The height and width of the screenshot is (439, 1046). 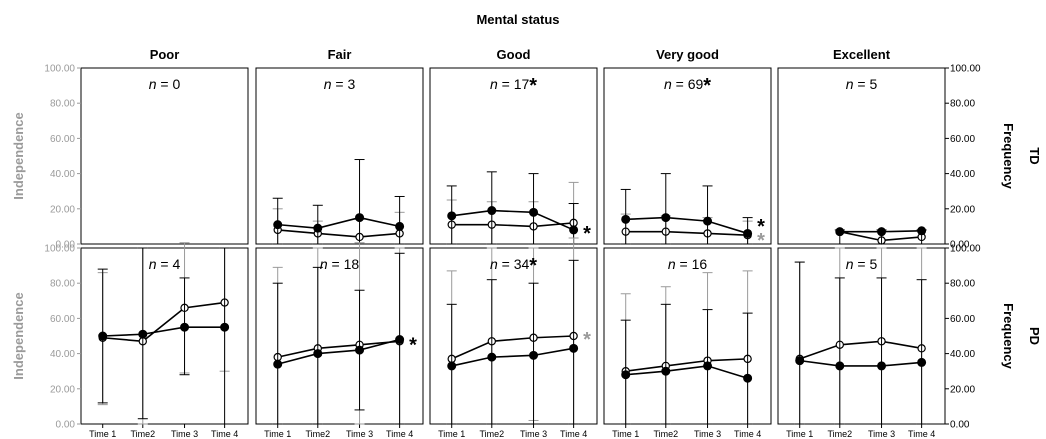 I want to click on n-label: n = 18, so click(x=340, y=264).